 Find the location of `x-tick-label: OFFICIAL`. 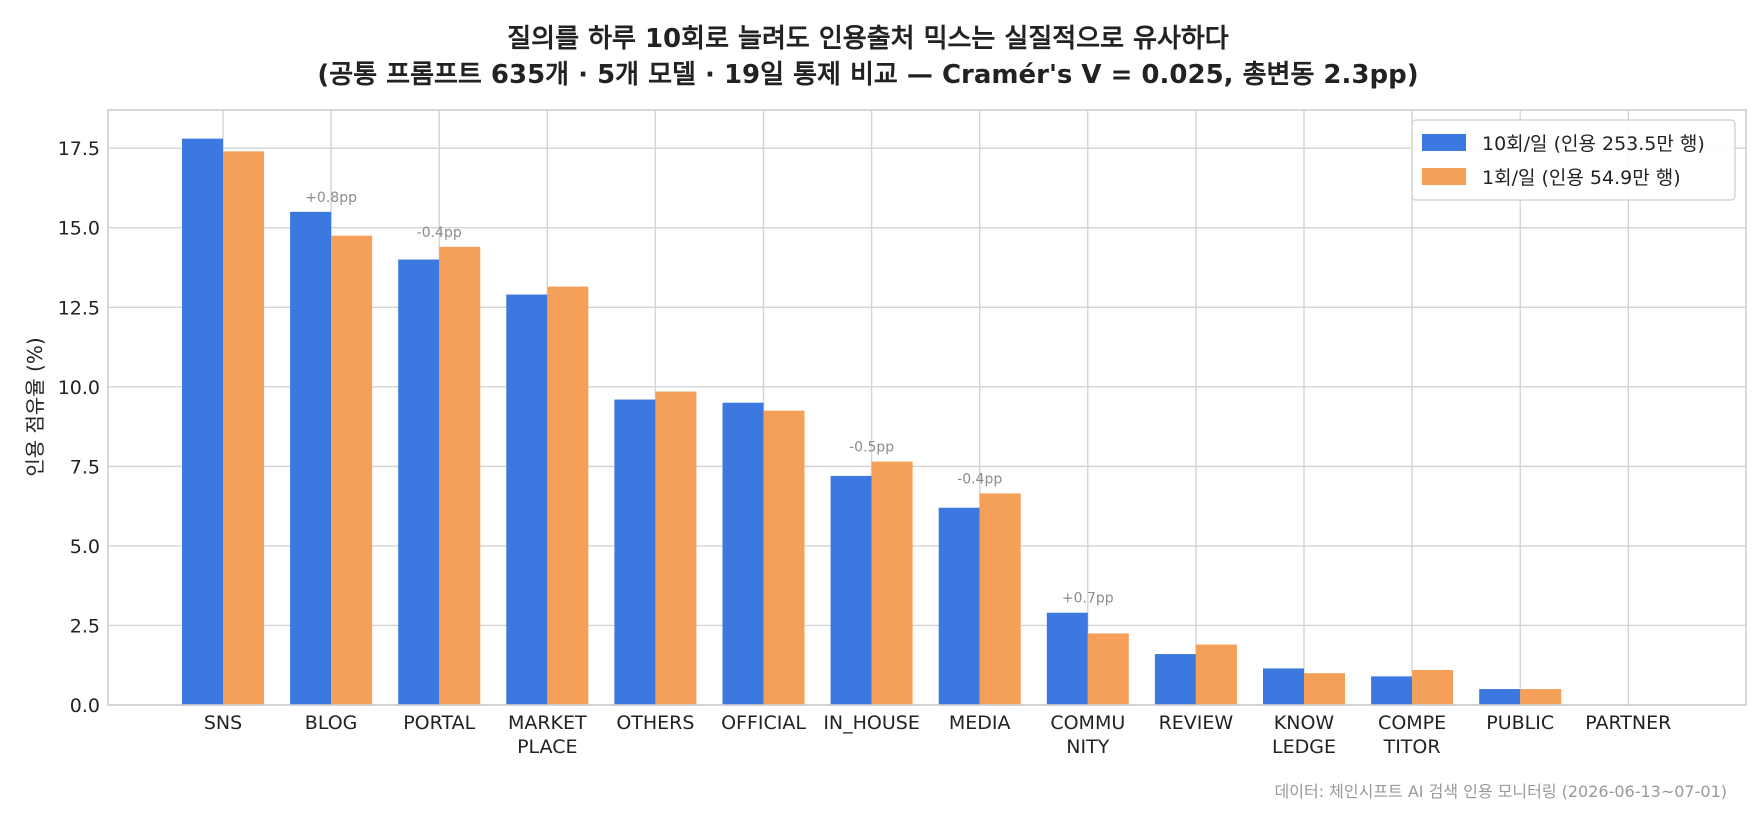

x-tick-label: OFFICIAL is located at coordinates (763, 723).